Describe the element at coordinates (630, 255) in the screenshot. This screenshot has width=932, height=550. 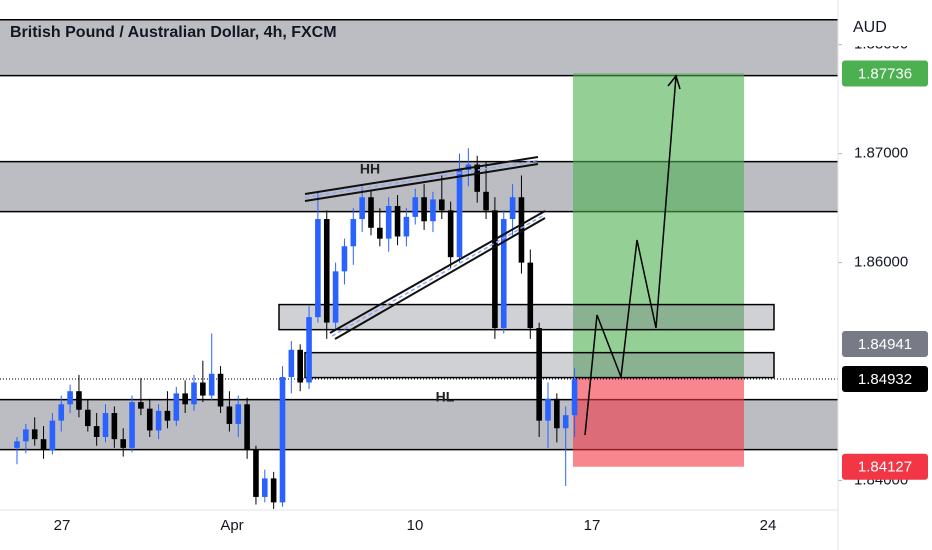
I see `projection-path` at that location.